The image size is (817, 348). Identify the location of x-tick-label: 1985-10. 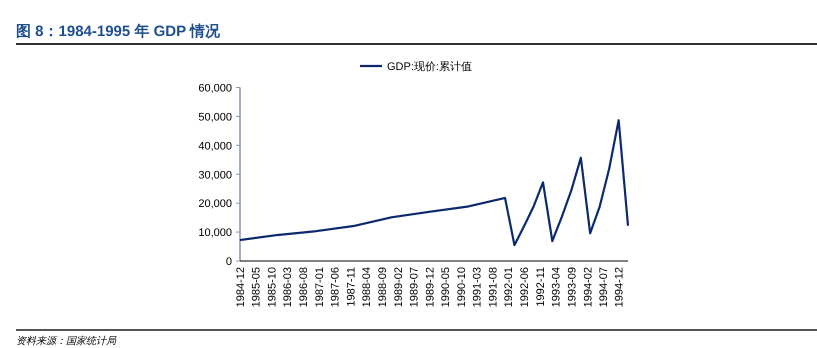
(272, 287).